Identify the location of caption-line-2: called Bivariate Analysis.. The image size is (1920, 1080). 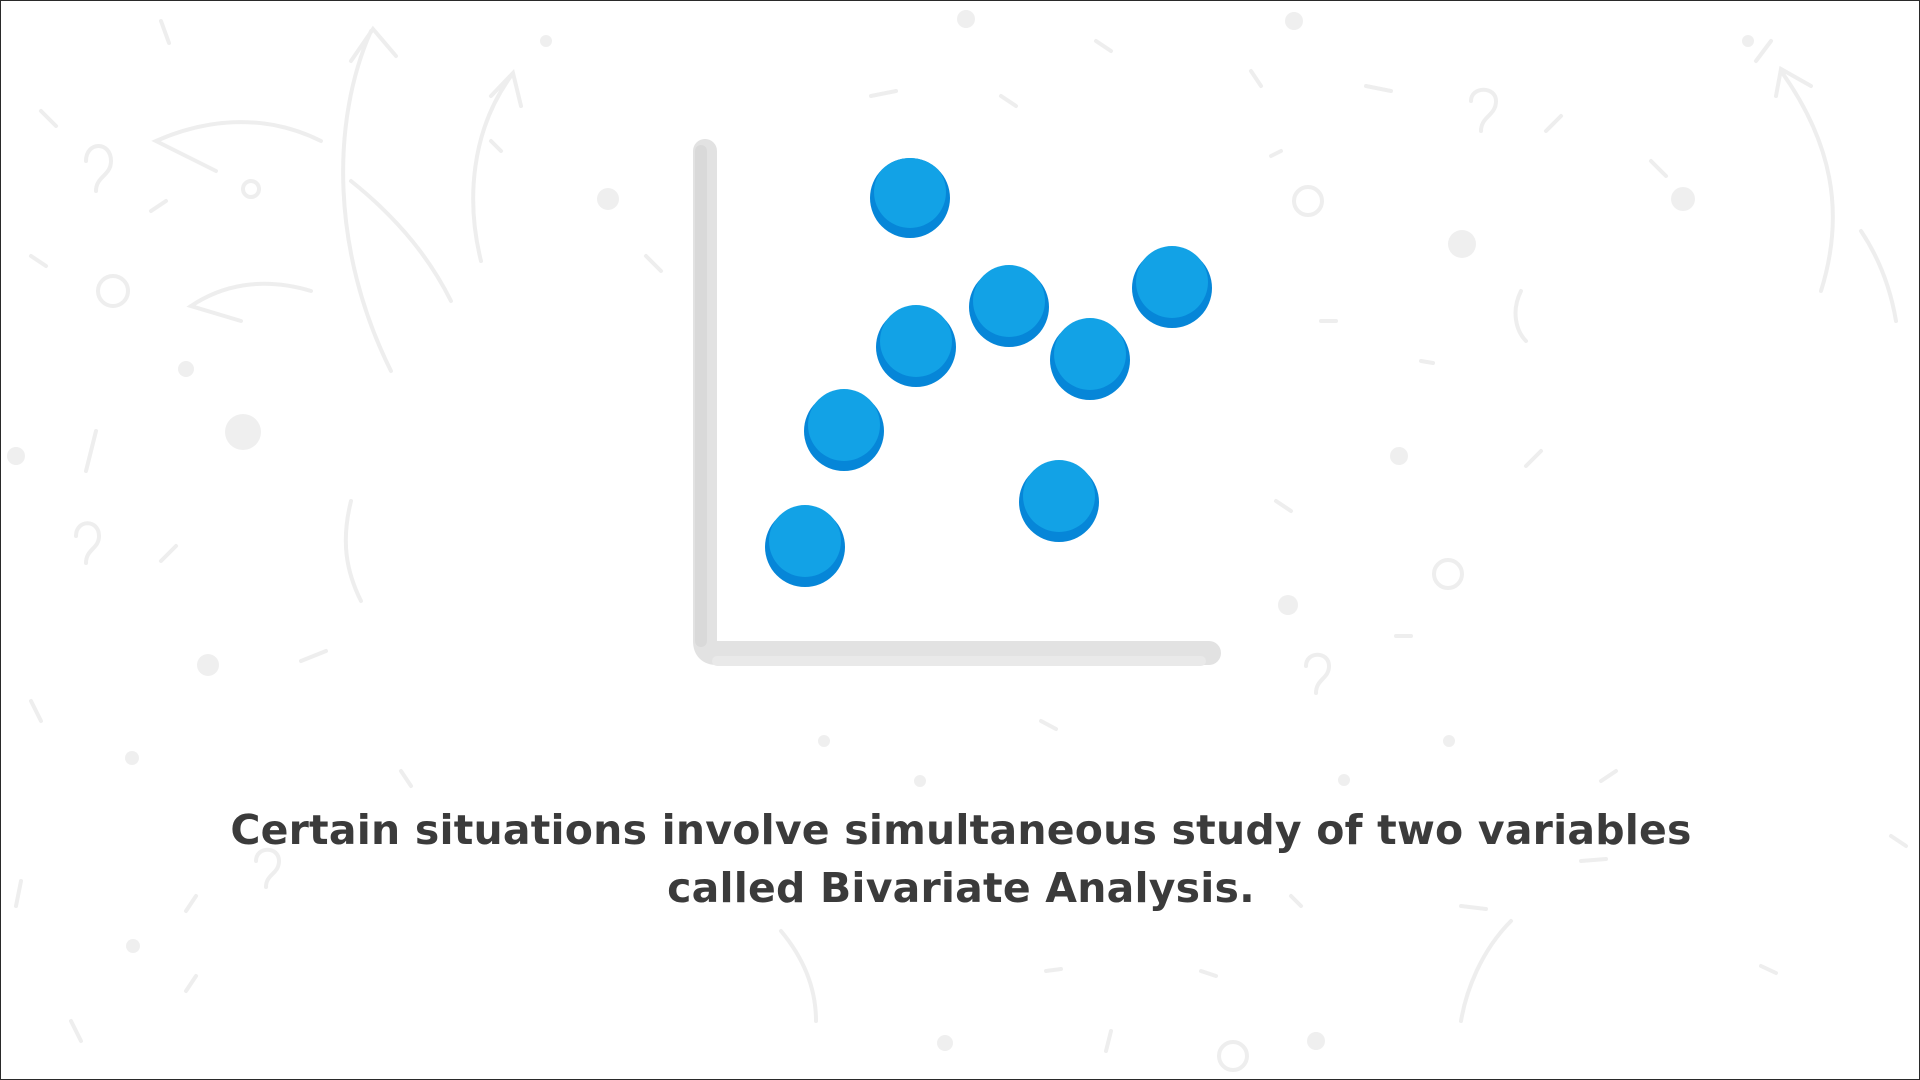
(961, 888).